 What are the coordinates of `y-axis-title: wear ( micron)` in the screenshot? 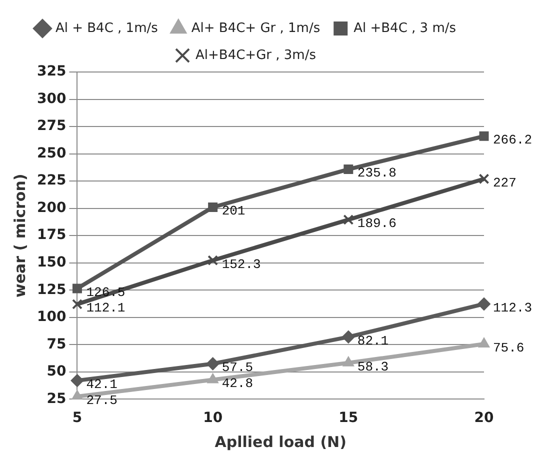 It's located at (19, 236).